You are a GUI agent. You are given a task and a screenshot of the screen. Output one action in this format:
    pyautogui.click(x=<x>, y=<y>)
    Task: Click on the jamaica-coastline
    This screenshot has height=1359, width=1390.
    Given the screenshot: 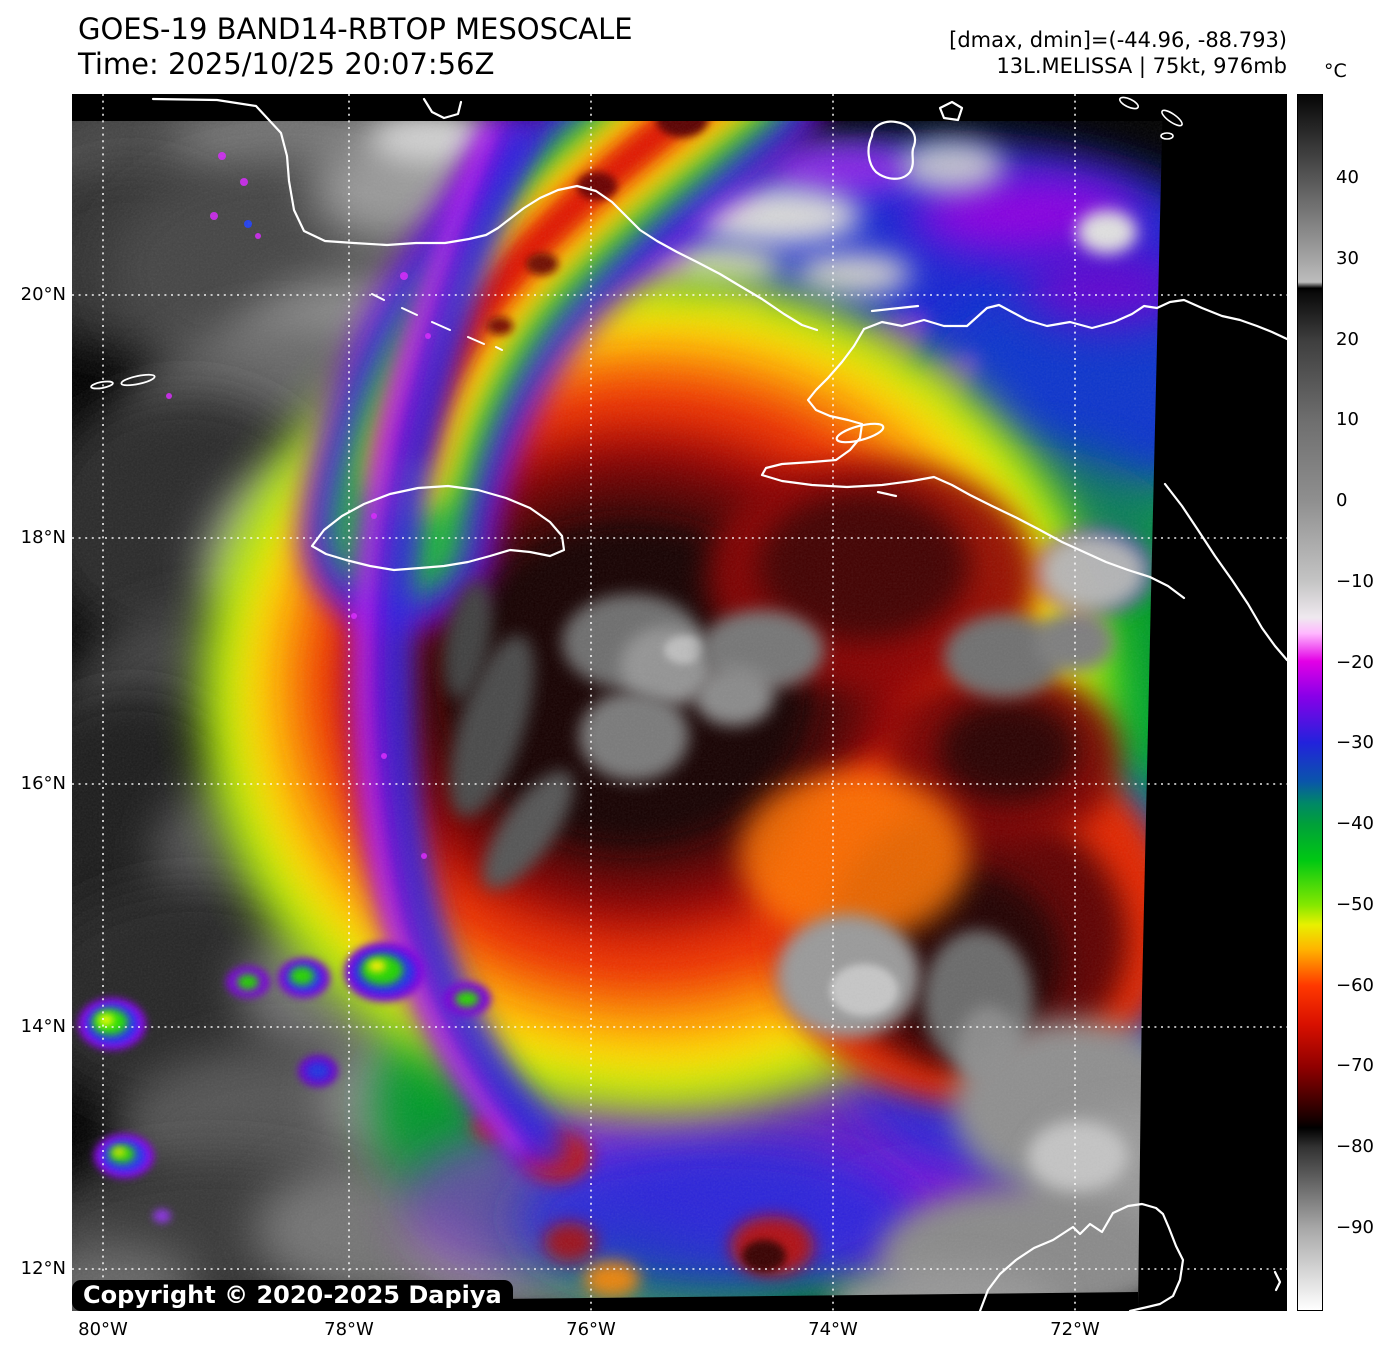 What is the action you would take?
    pyautogui.click(x=438, y=528)
    